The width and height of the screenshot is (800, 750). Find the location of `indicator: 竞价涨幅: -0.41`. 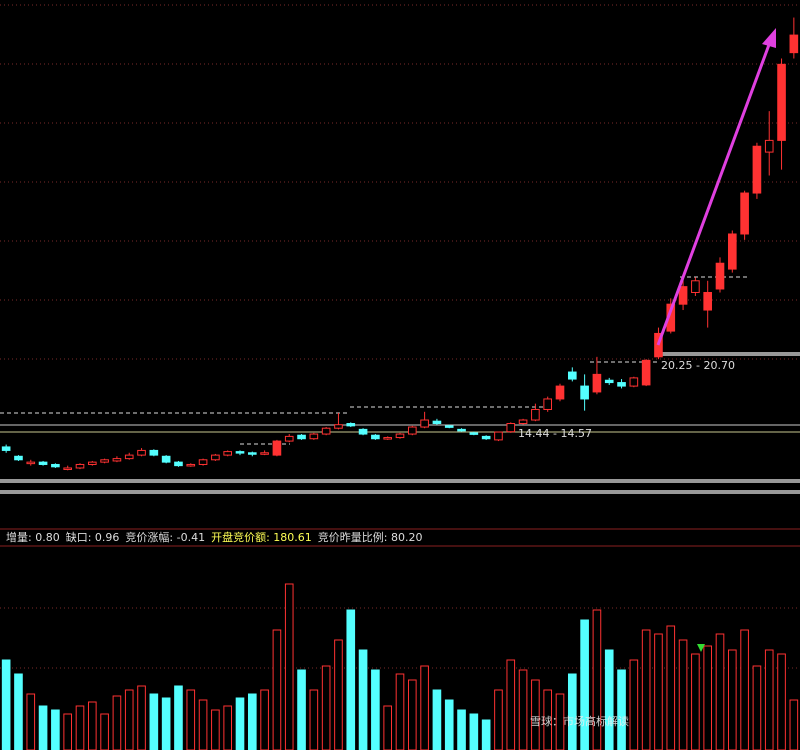

indicator: 竞价涨幅: -0.41 is located at coordinates (165, 537).